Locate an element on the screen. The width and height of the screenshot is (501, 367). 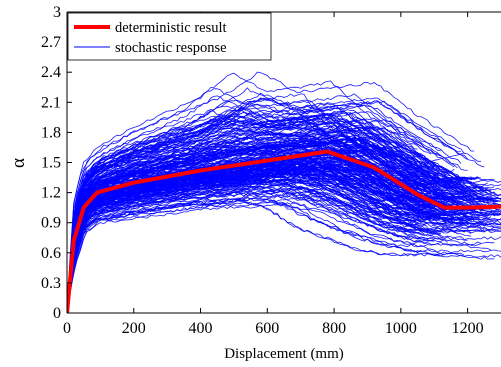
x-tick-label: 200 is located at coordinates (134, 328).